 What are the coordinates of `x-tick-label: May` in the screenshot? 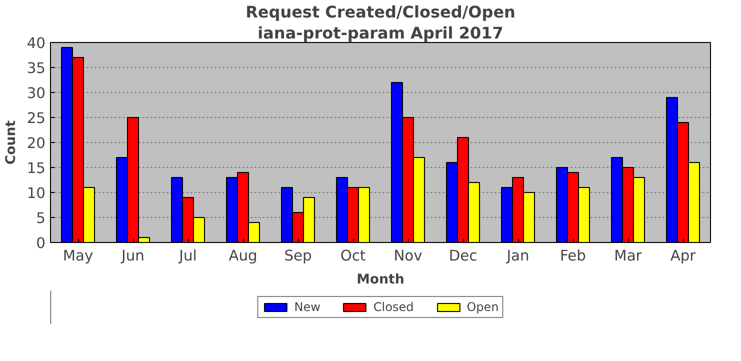 It's located at (78, 256).